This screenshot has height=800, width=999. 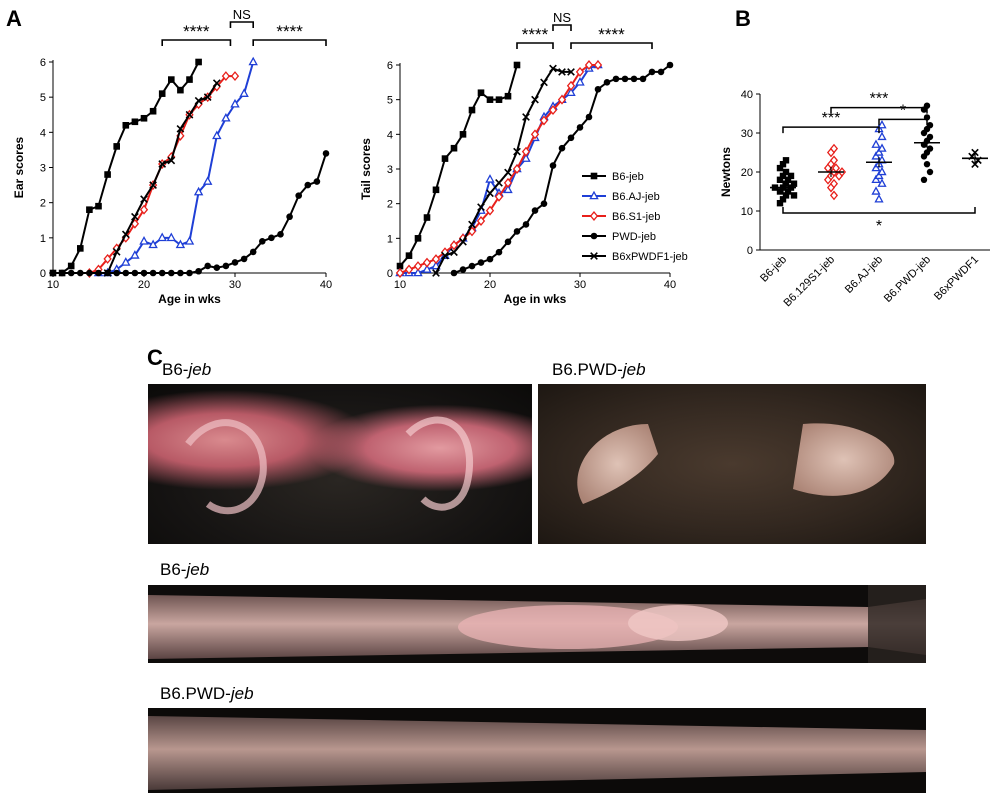 I want to click on tail-legend-b6-aj-jeb-label: B6.AJ-jeb, so click(x=636, y=197).